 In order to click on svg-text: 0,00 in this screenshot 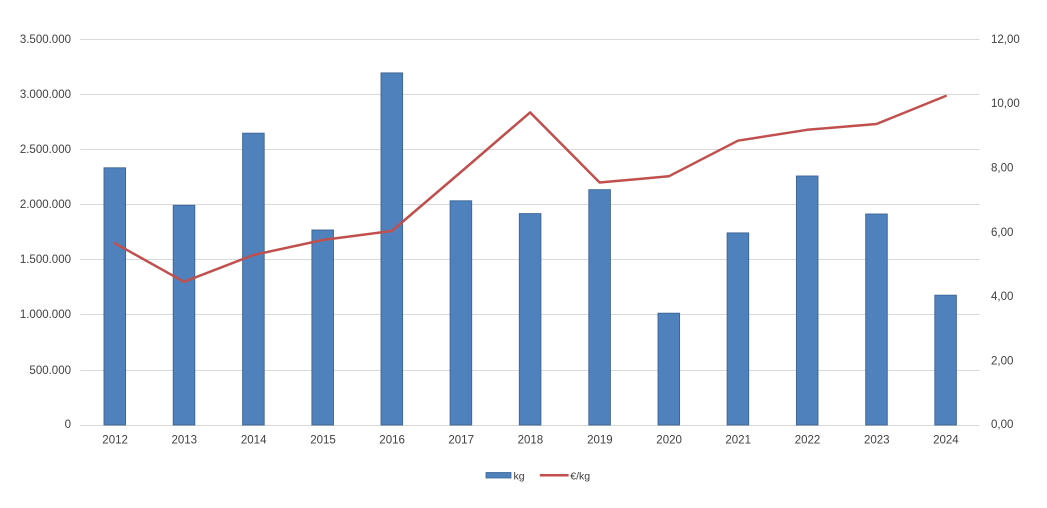, I will do `click(1002, 425)`.